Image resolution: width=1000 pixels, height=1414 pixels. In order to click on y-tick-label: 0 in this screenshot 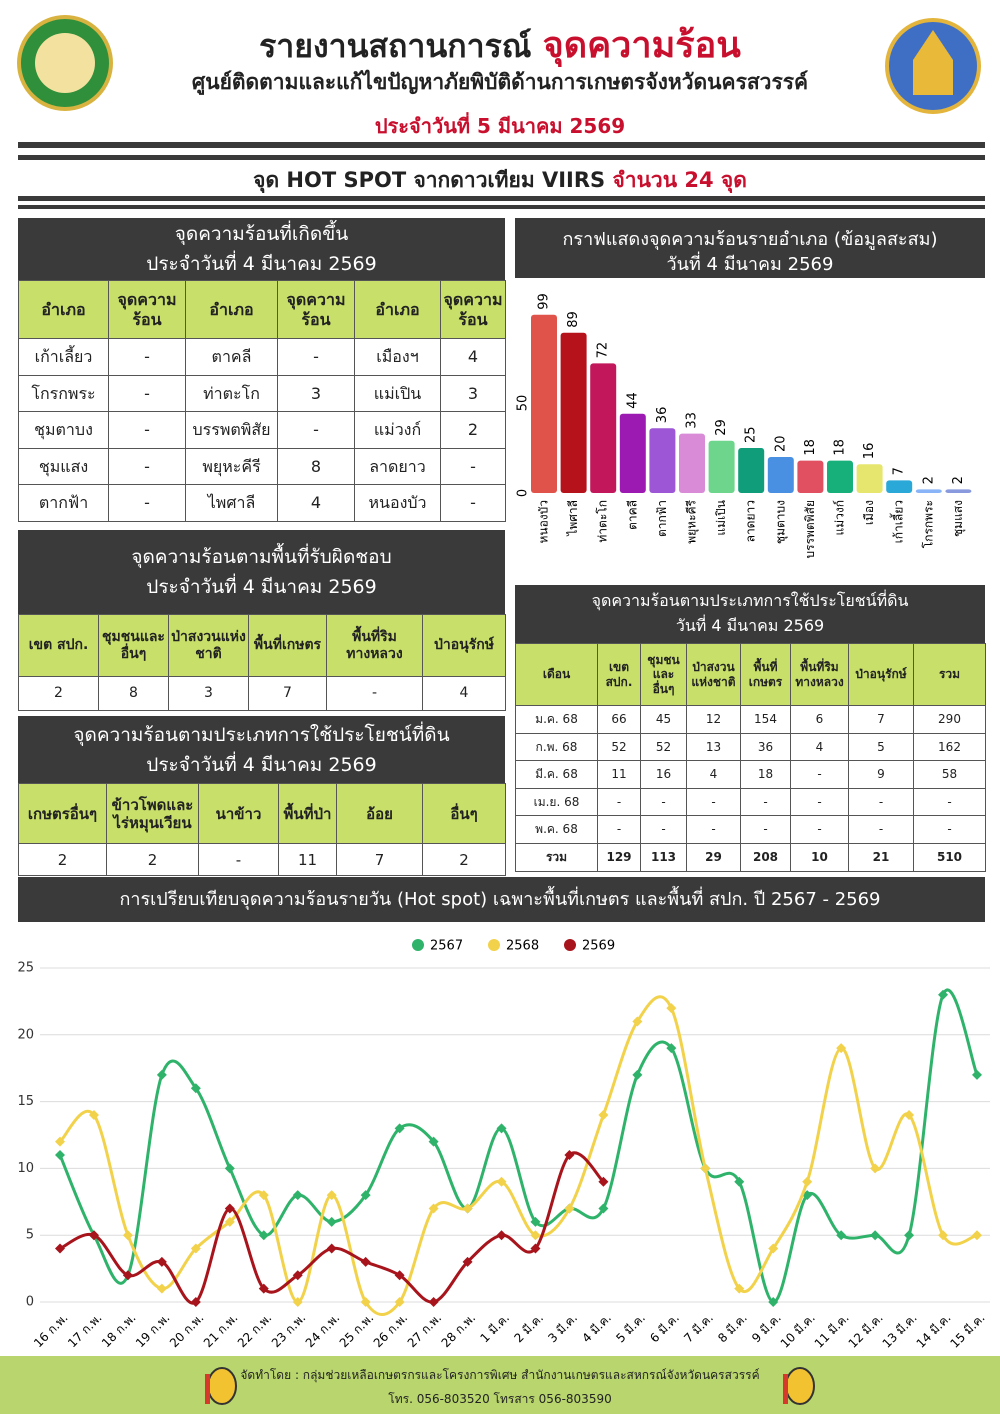, I will do `click(523, 493)`.